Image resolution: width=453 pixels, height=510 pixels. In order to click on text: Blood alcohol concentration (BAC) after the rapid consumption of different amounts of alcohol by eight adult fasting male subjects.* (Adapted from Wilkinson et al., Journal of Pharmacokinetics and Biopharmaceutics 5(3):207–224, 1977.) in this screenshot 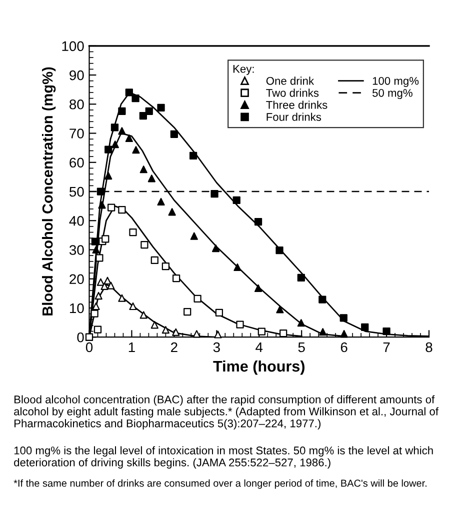, I will do `click(226, 412)`.